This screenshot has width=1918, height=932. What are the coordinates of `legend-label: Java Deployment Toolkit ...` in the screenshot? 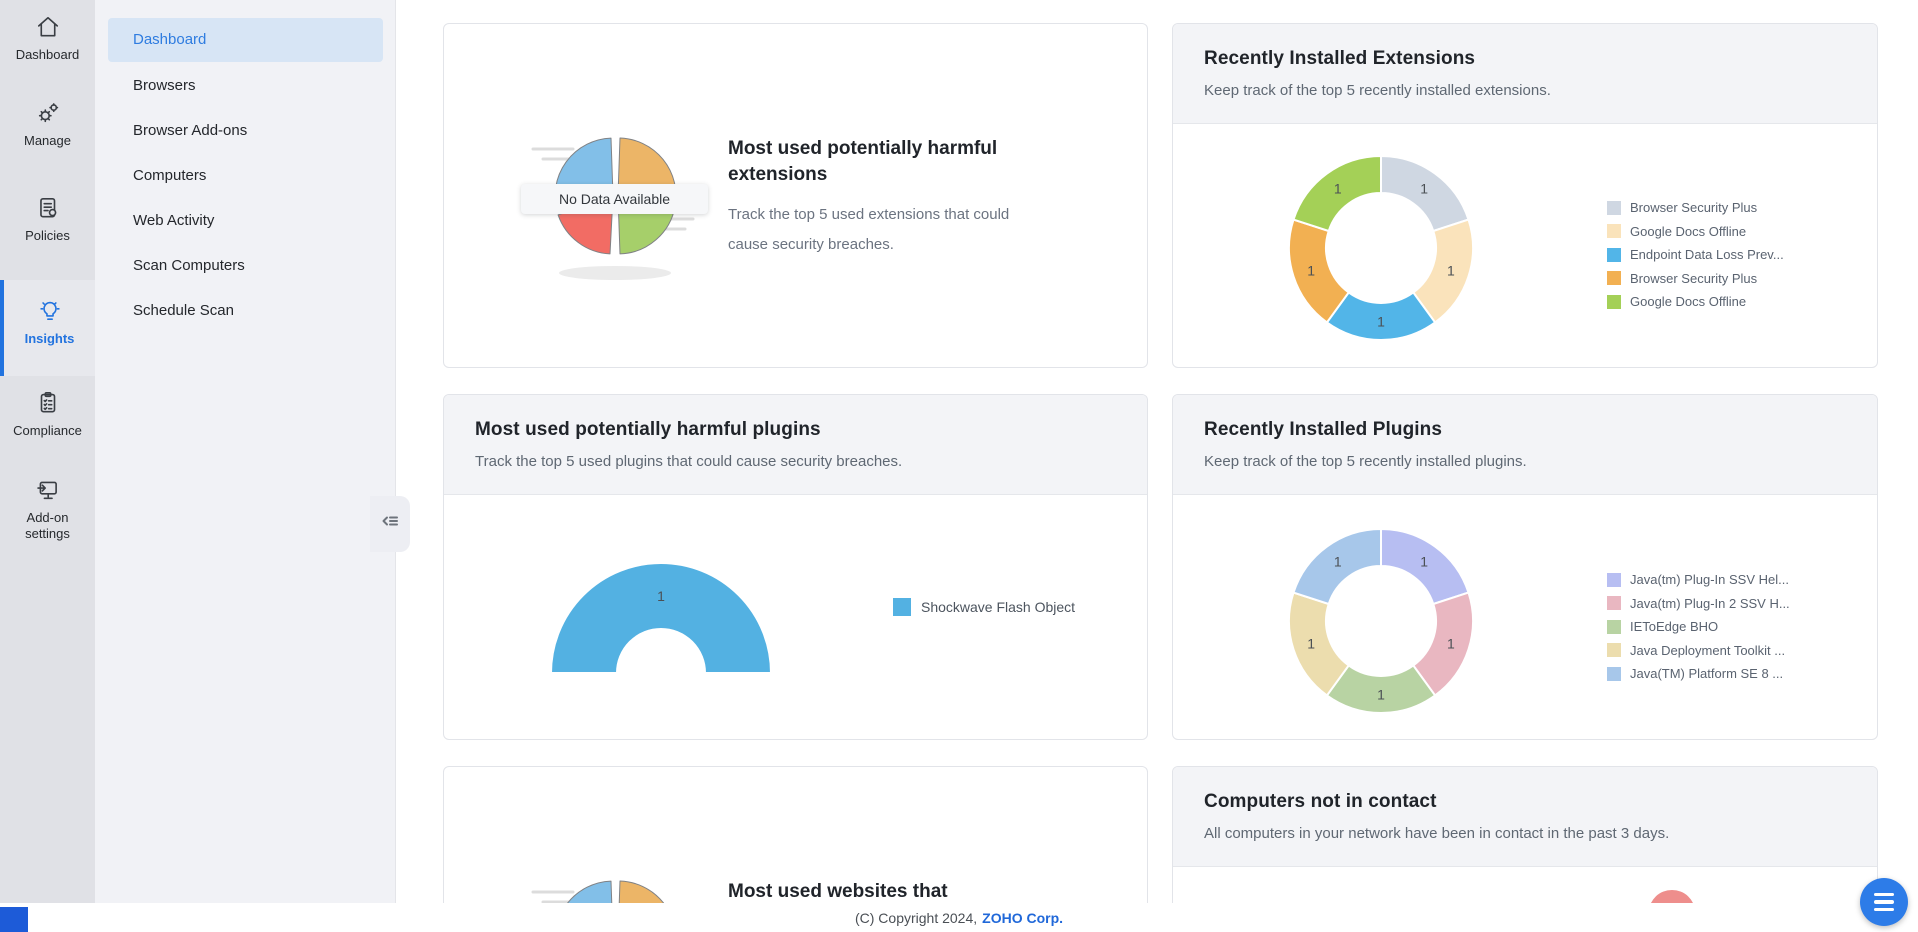 It's located at (1708, 650).